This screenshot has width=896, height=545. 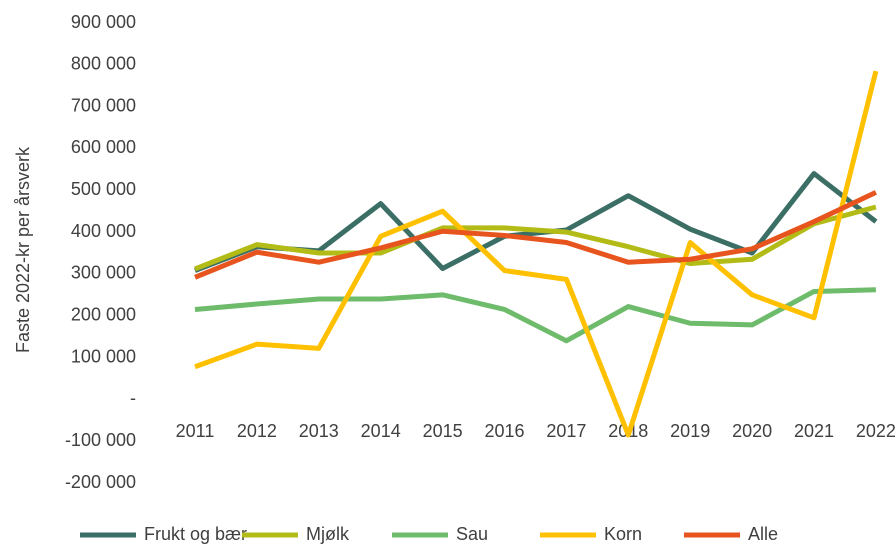 What do you see at coordinates (100, 482) in the screenshot?
I see `y-tick-label: -200 000` at bounding box center [100, 482].